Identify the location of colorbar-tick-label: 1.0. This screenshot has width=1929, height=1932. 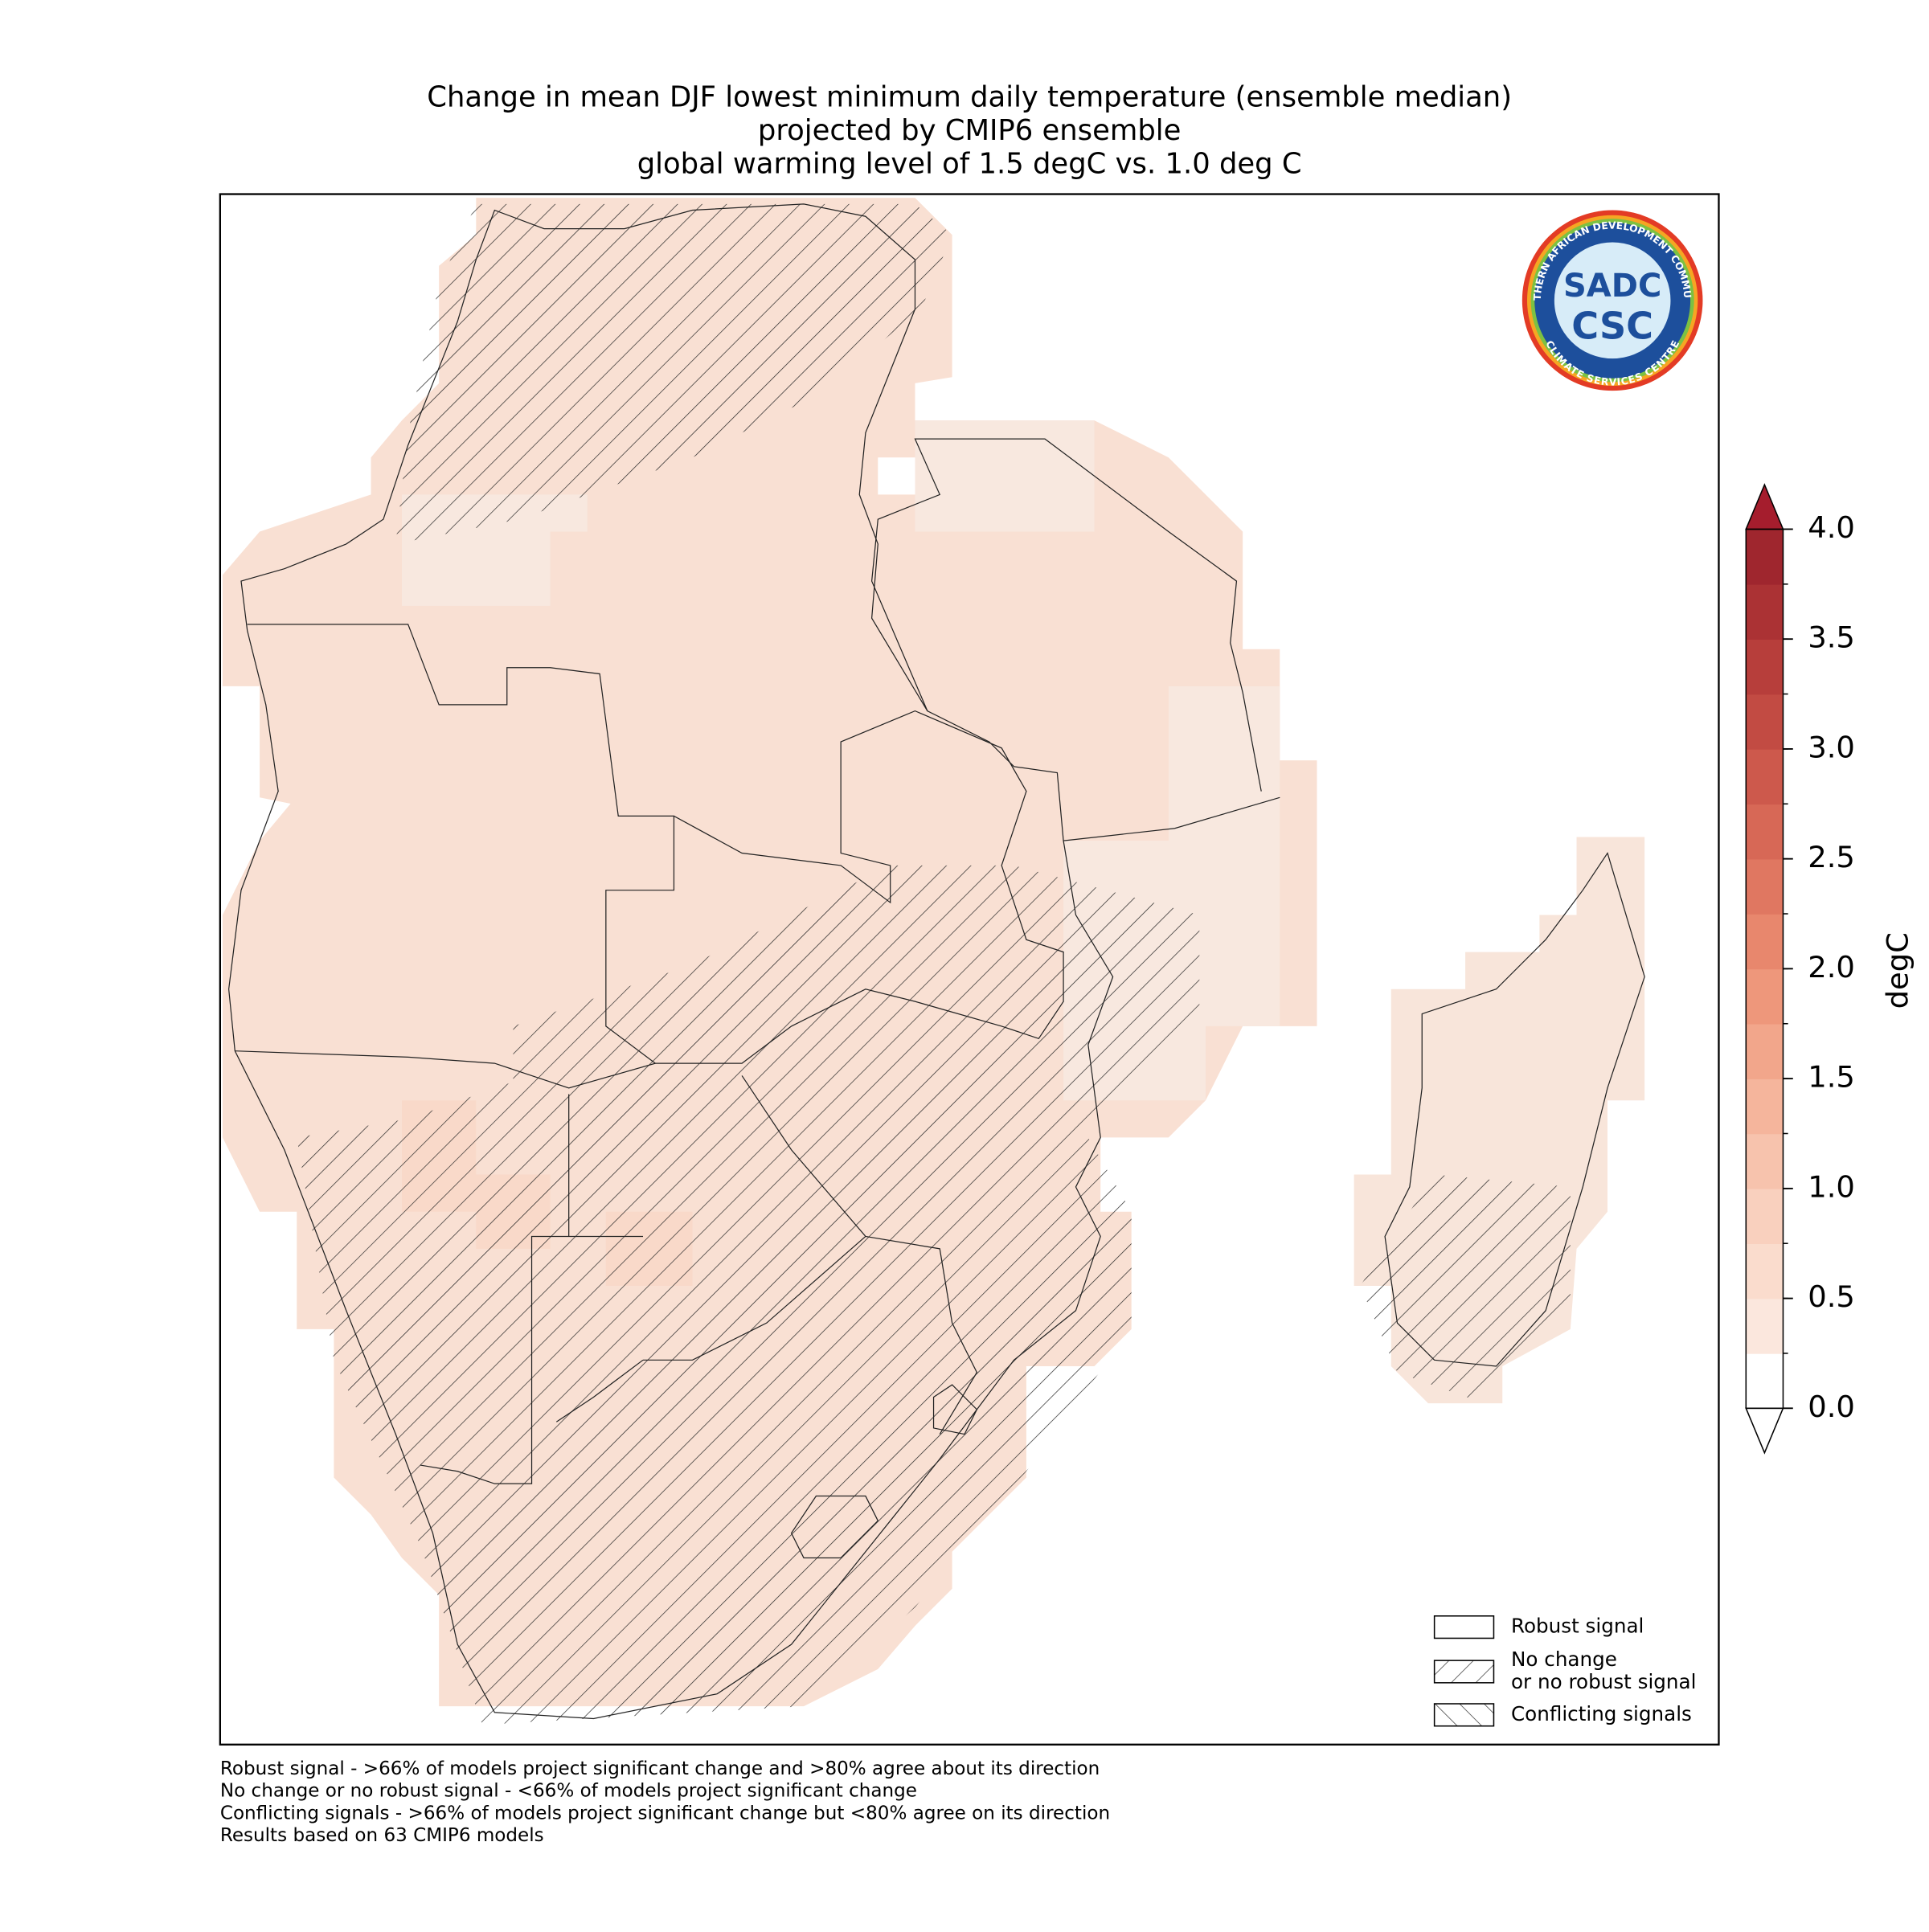
(1831, 1186).